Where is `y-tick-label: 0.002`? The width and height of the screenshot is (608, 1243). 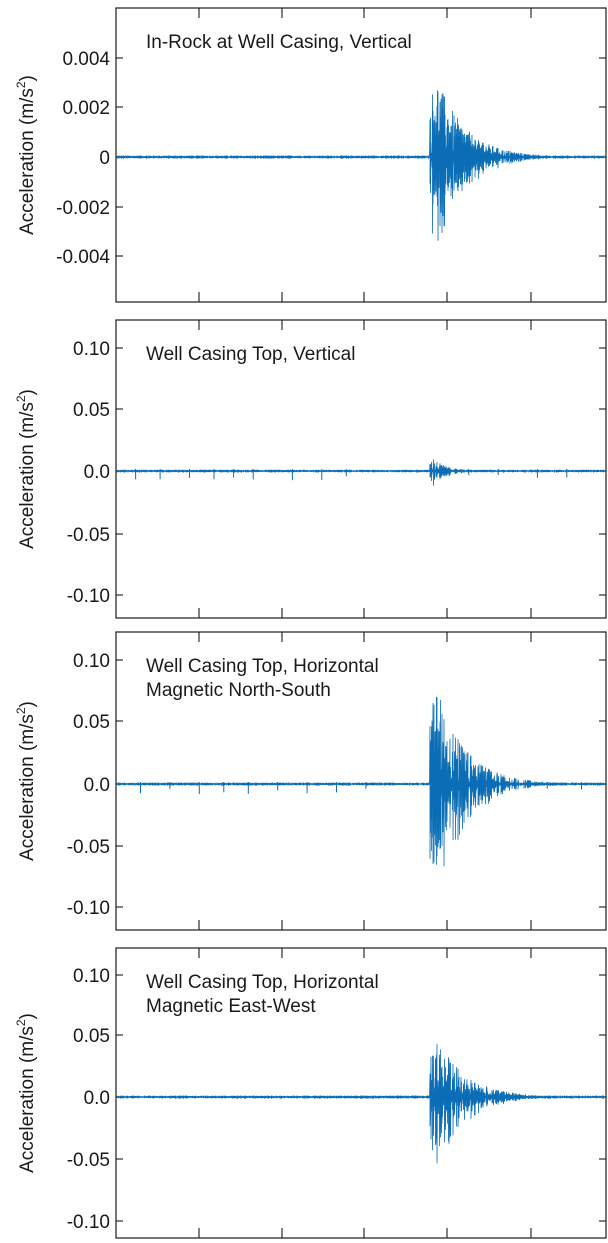 y-tick-label: 0.002 is located at coordinates (86, 108).